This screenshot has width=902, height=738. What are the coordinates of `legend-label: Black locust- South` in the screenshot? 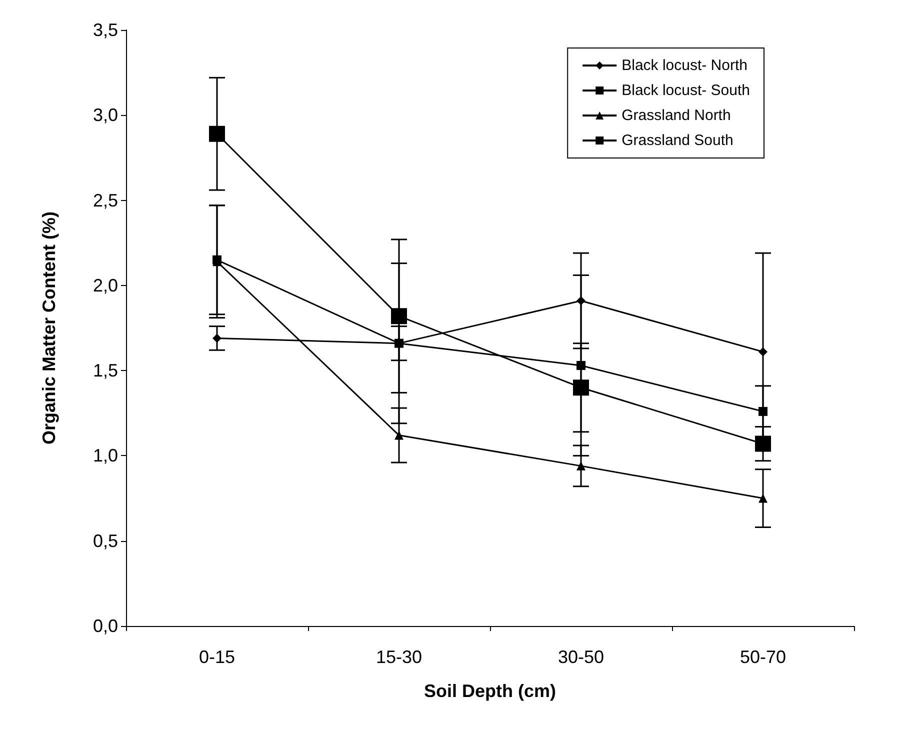 It's located at (686, 90).